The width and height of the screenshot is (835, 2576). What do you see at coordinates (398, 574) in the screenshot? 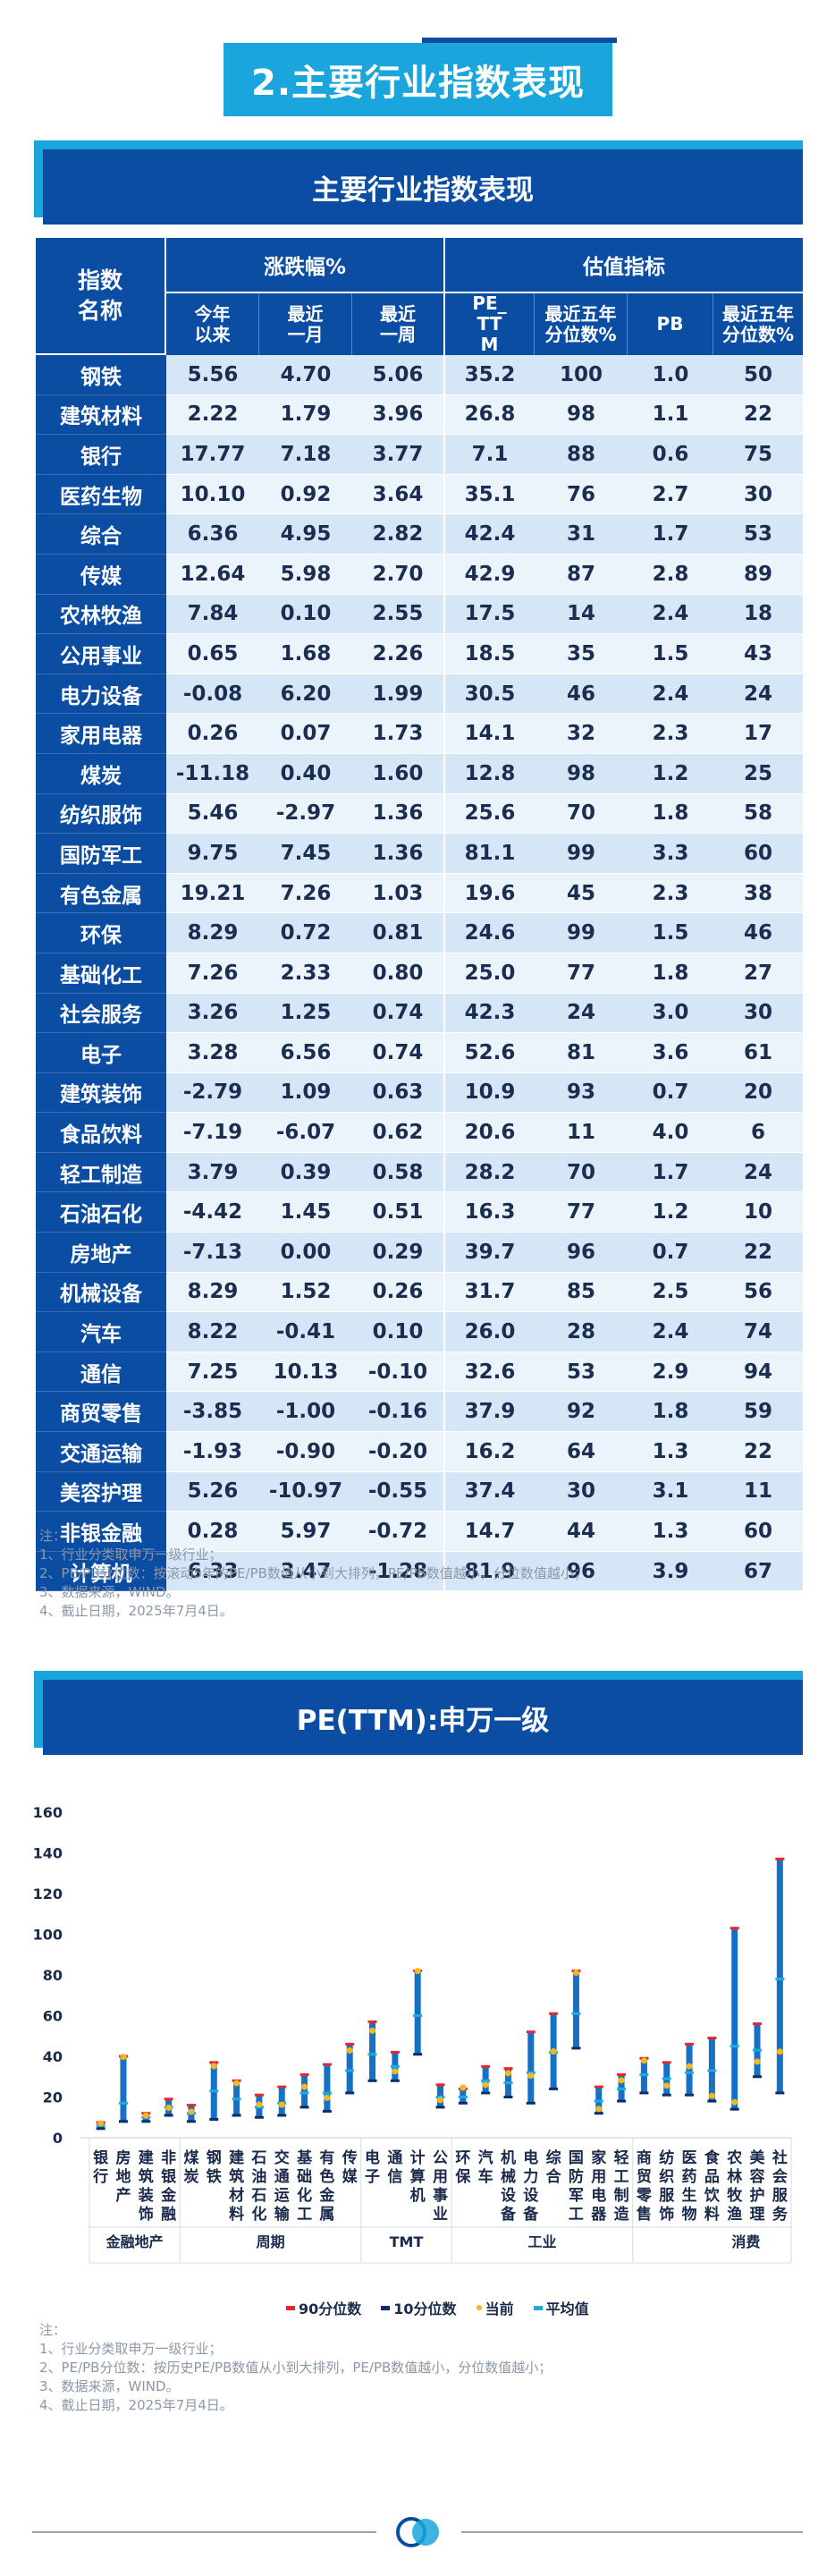
I see `value-cell: 2.70` at bounding box center [398, 574].